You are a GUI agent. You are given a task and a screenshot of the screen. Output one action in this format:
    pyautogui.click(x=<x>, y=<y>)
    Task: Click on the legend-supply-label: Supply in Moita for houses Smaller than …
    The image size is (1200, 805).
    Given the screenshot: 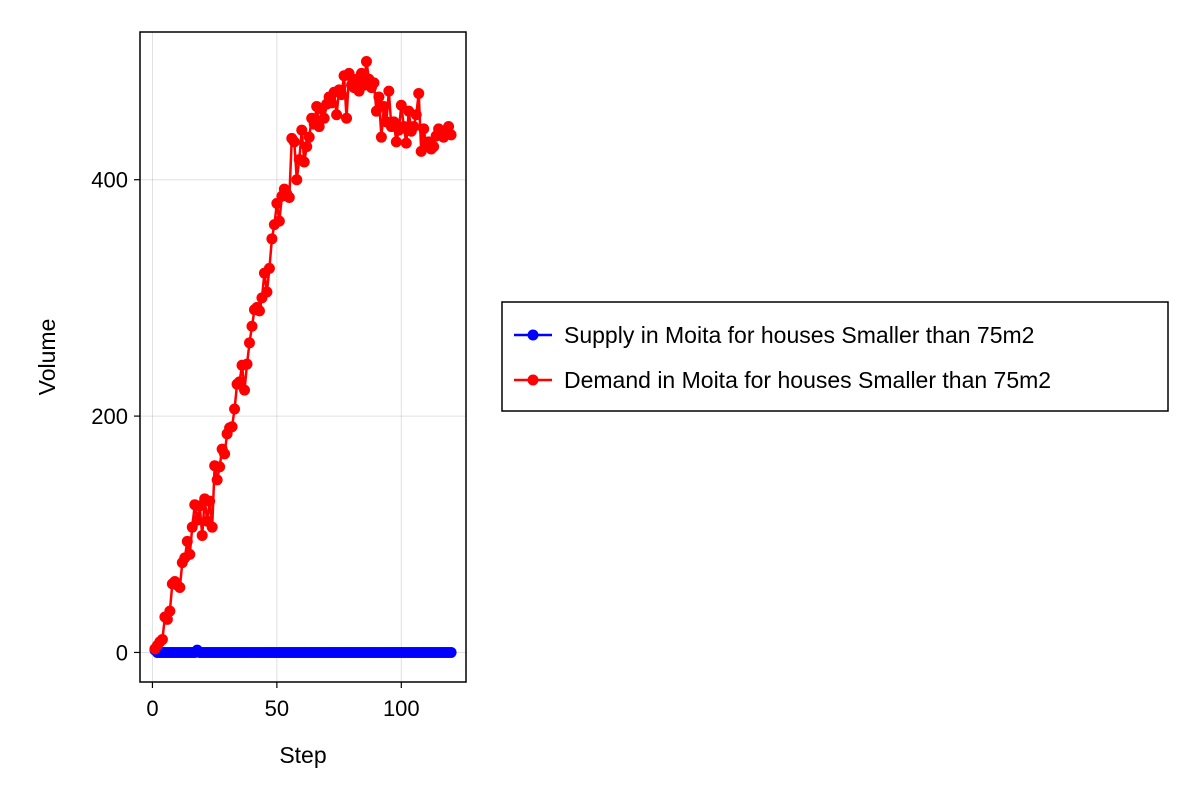 What is the action you would take?
    pyautogui.click(x=799, y=335)
    